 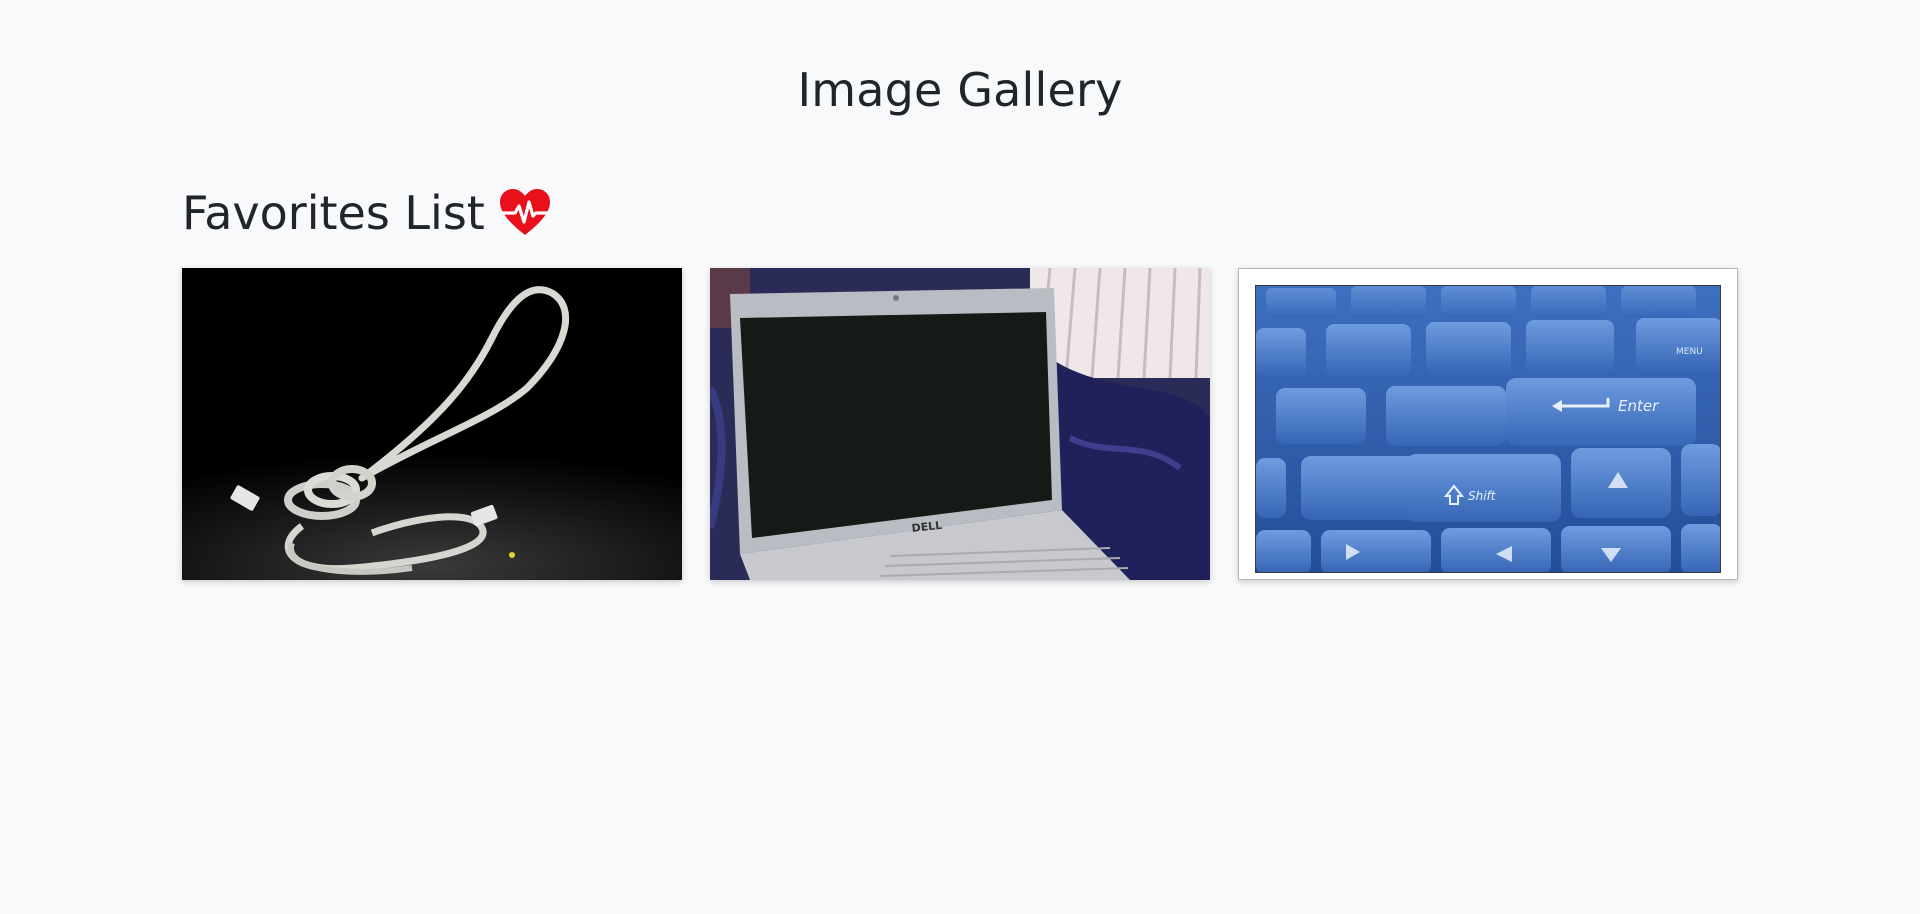 I want to click on favorites-heading: Favorites List, so click(x=366, y=213).